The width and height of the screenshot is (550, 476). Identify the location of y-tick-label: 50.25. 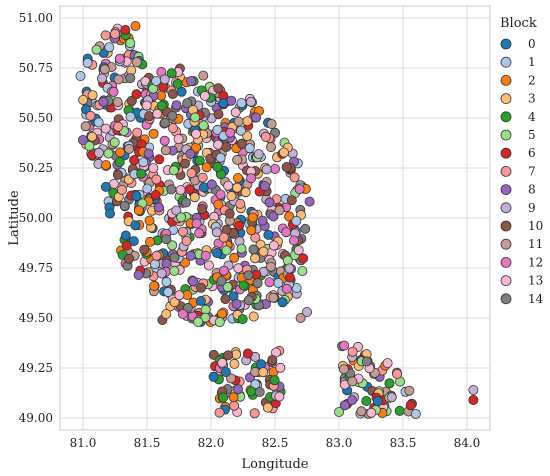
(36, 168).